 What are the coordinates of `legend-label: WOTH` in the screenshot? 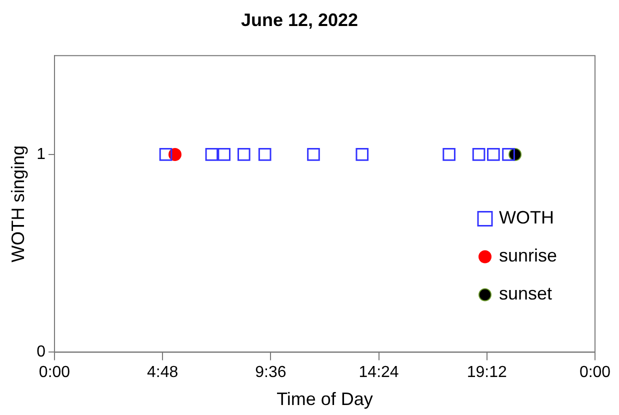 It's located at (526, 218).